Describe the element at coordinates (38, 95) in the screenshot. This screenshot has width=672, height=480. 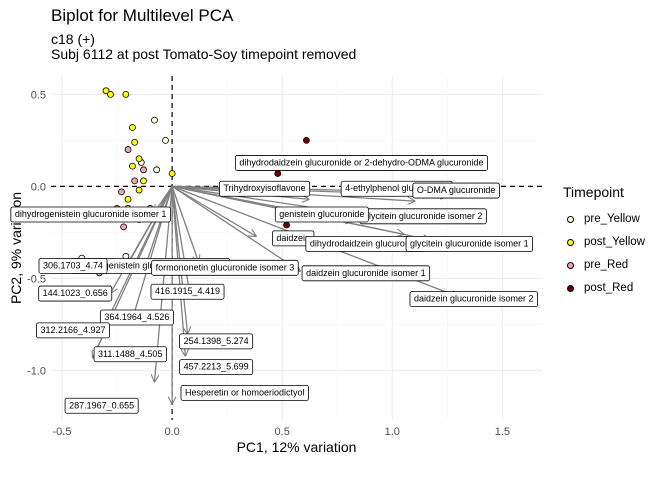
I see `y-tick-label: 0.5` at that location.